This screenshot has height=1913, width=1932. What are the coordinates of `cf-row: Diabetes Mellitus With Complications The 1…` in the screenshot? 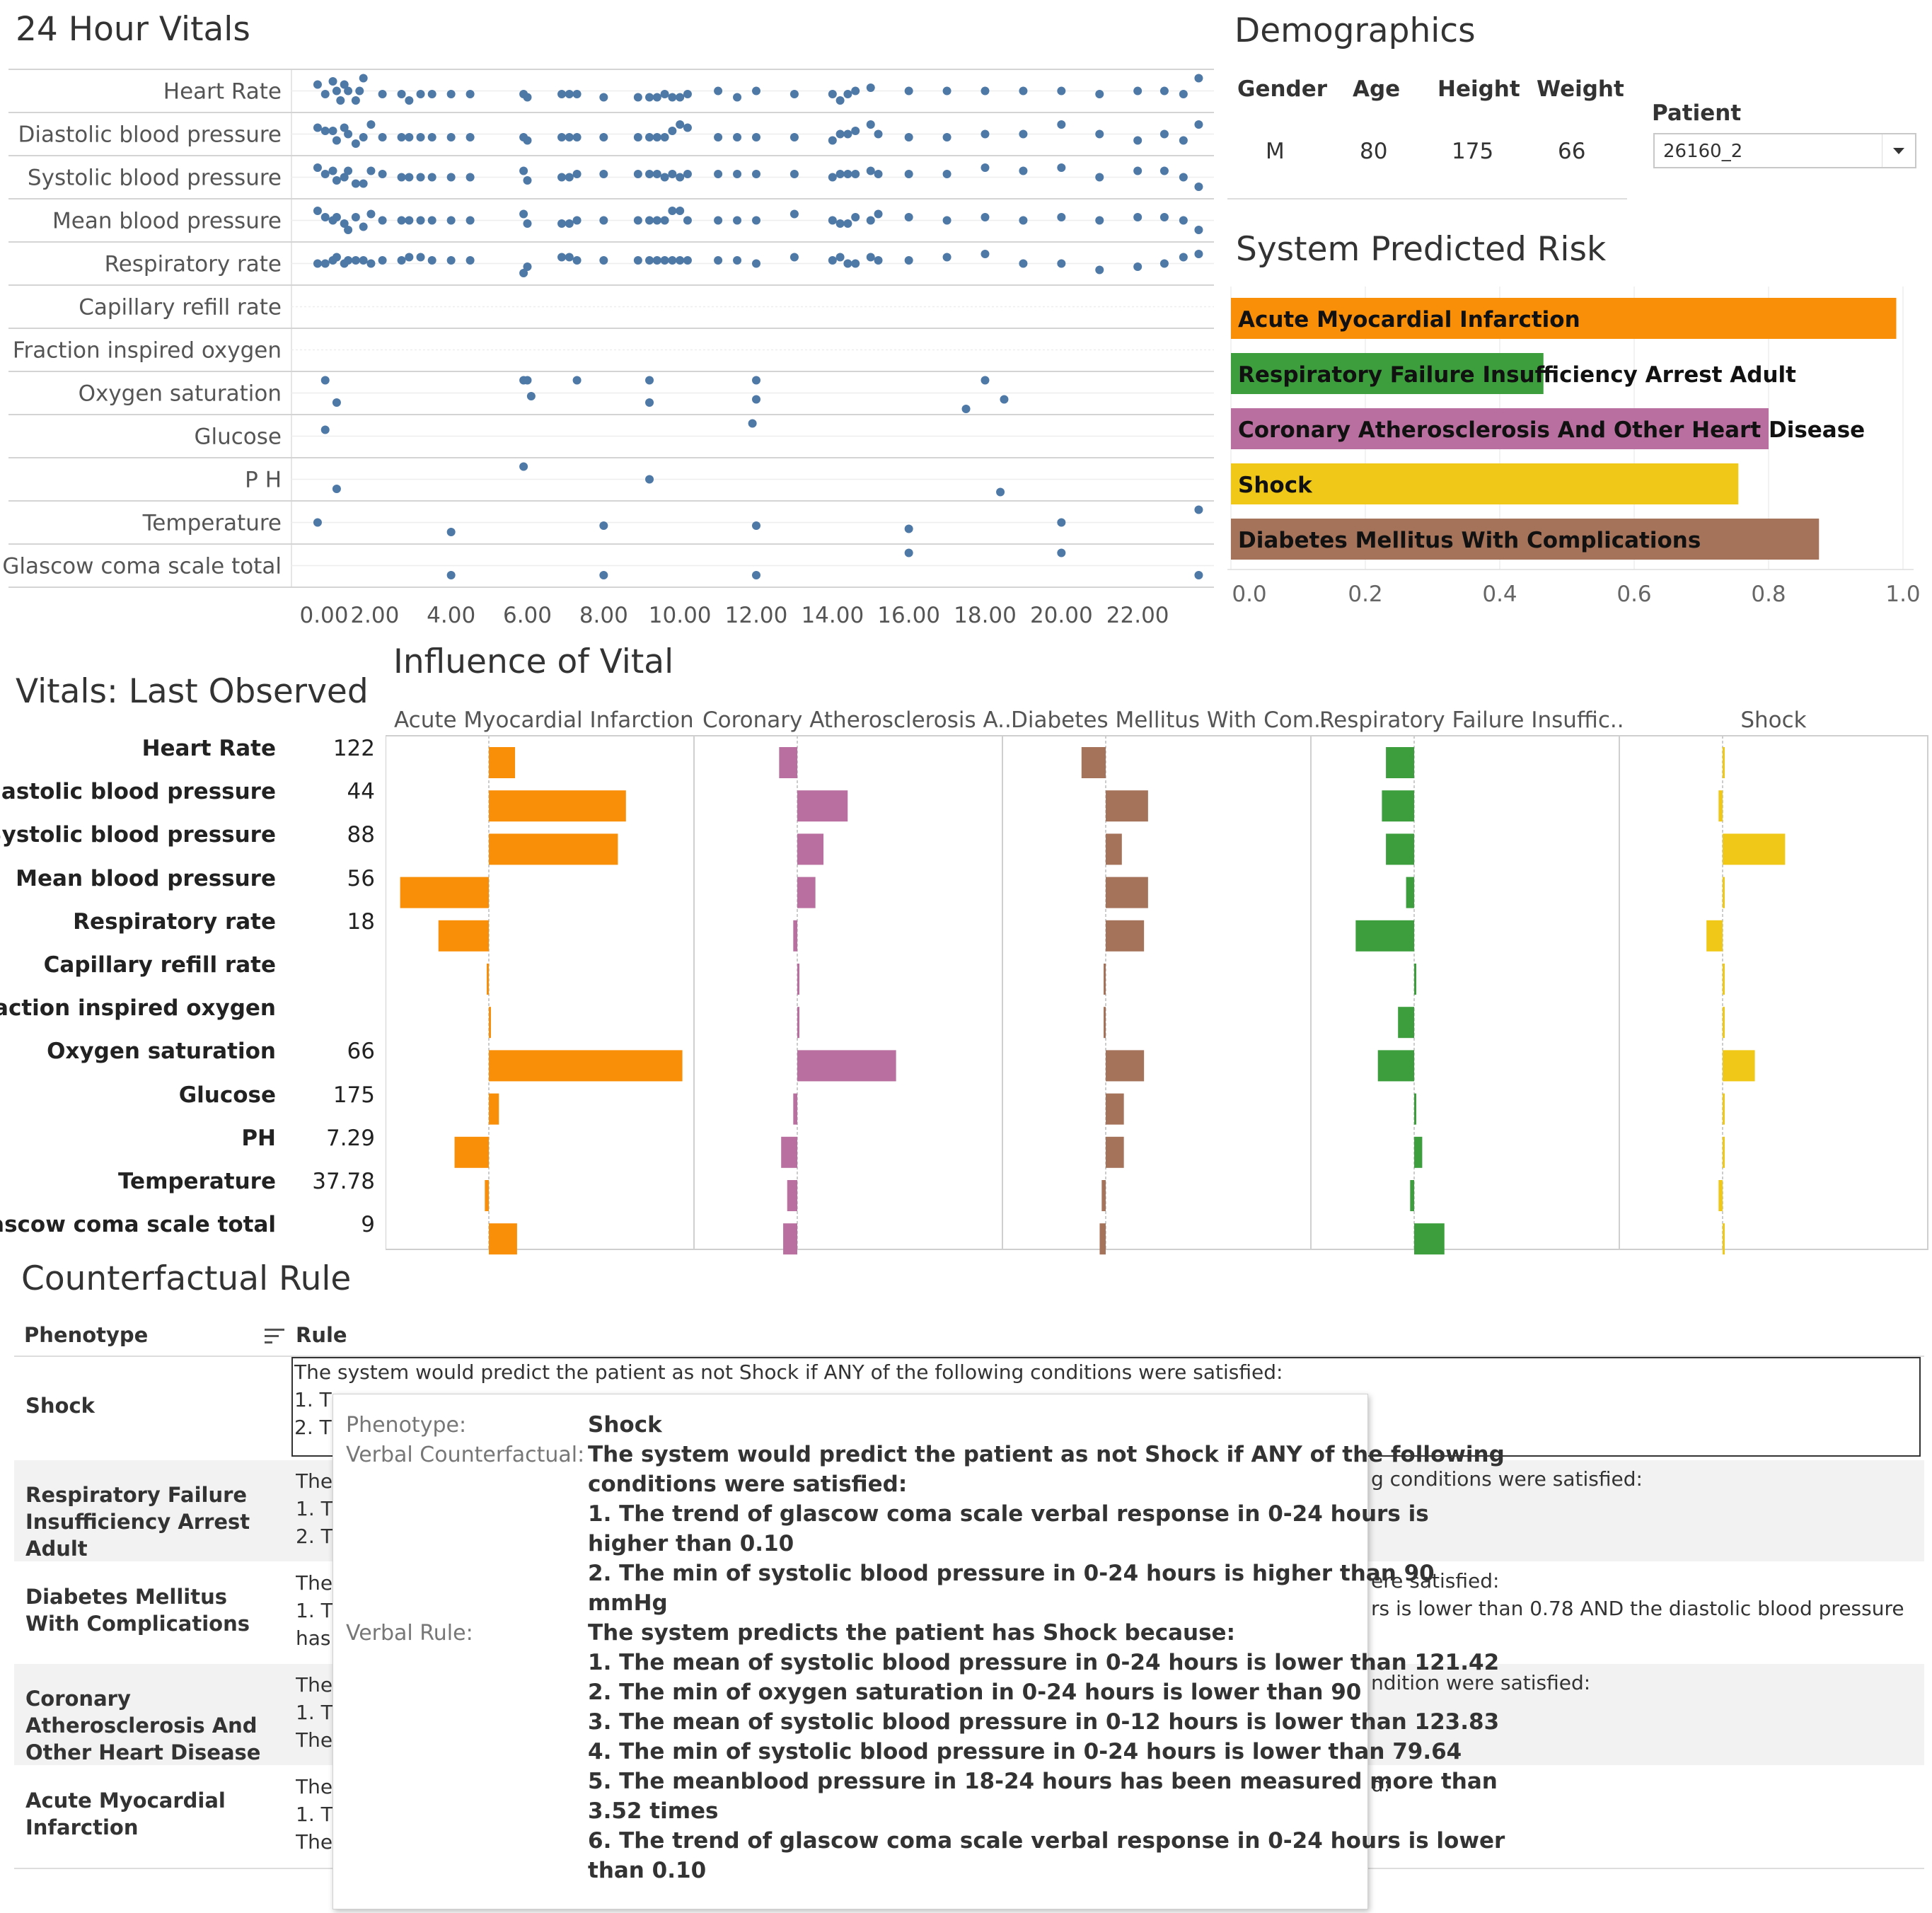 It's located at (969, 1612).